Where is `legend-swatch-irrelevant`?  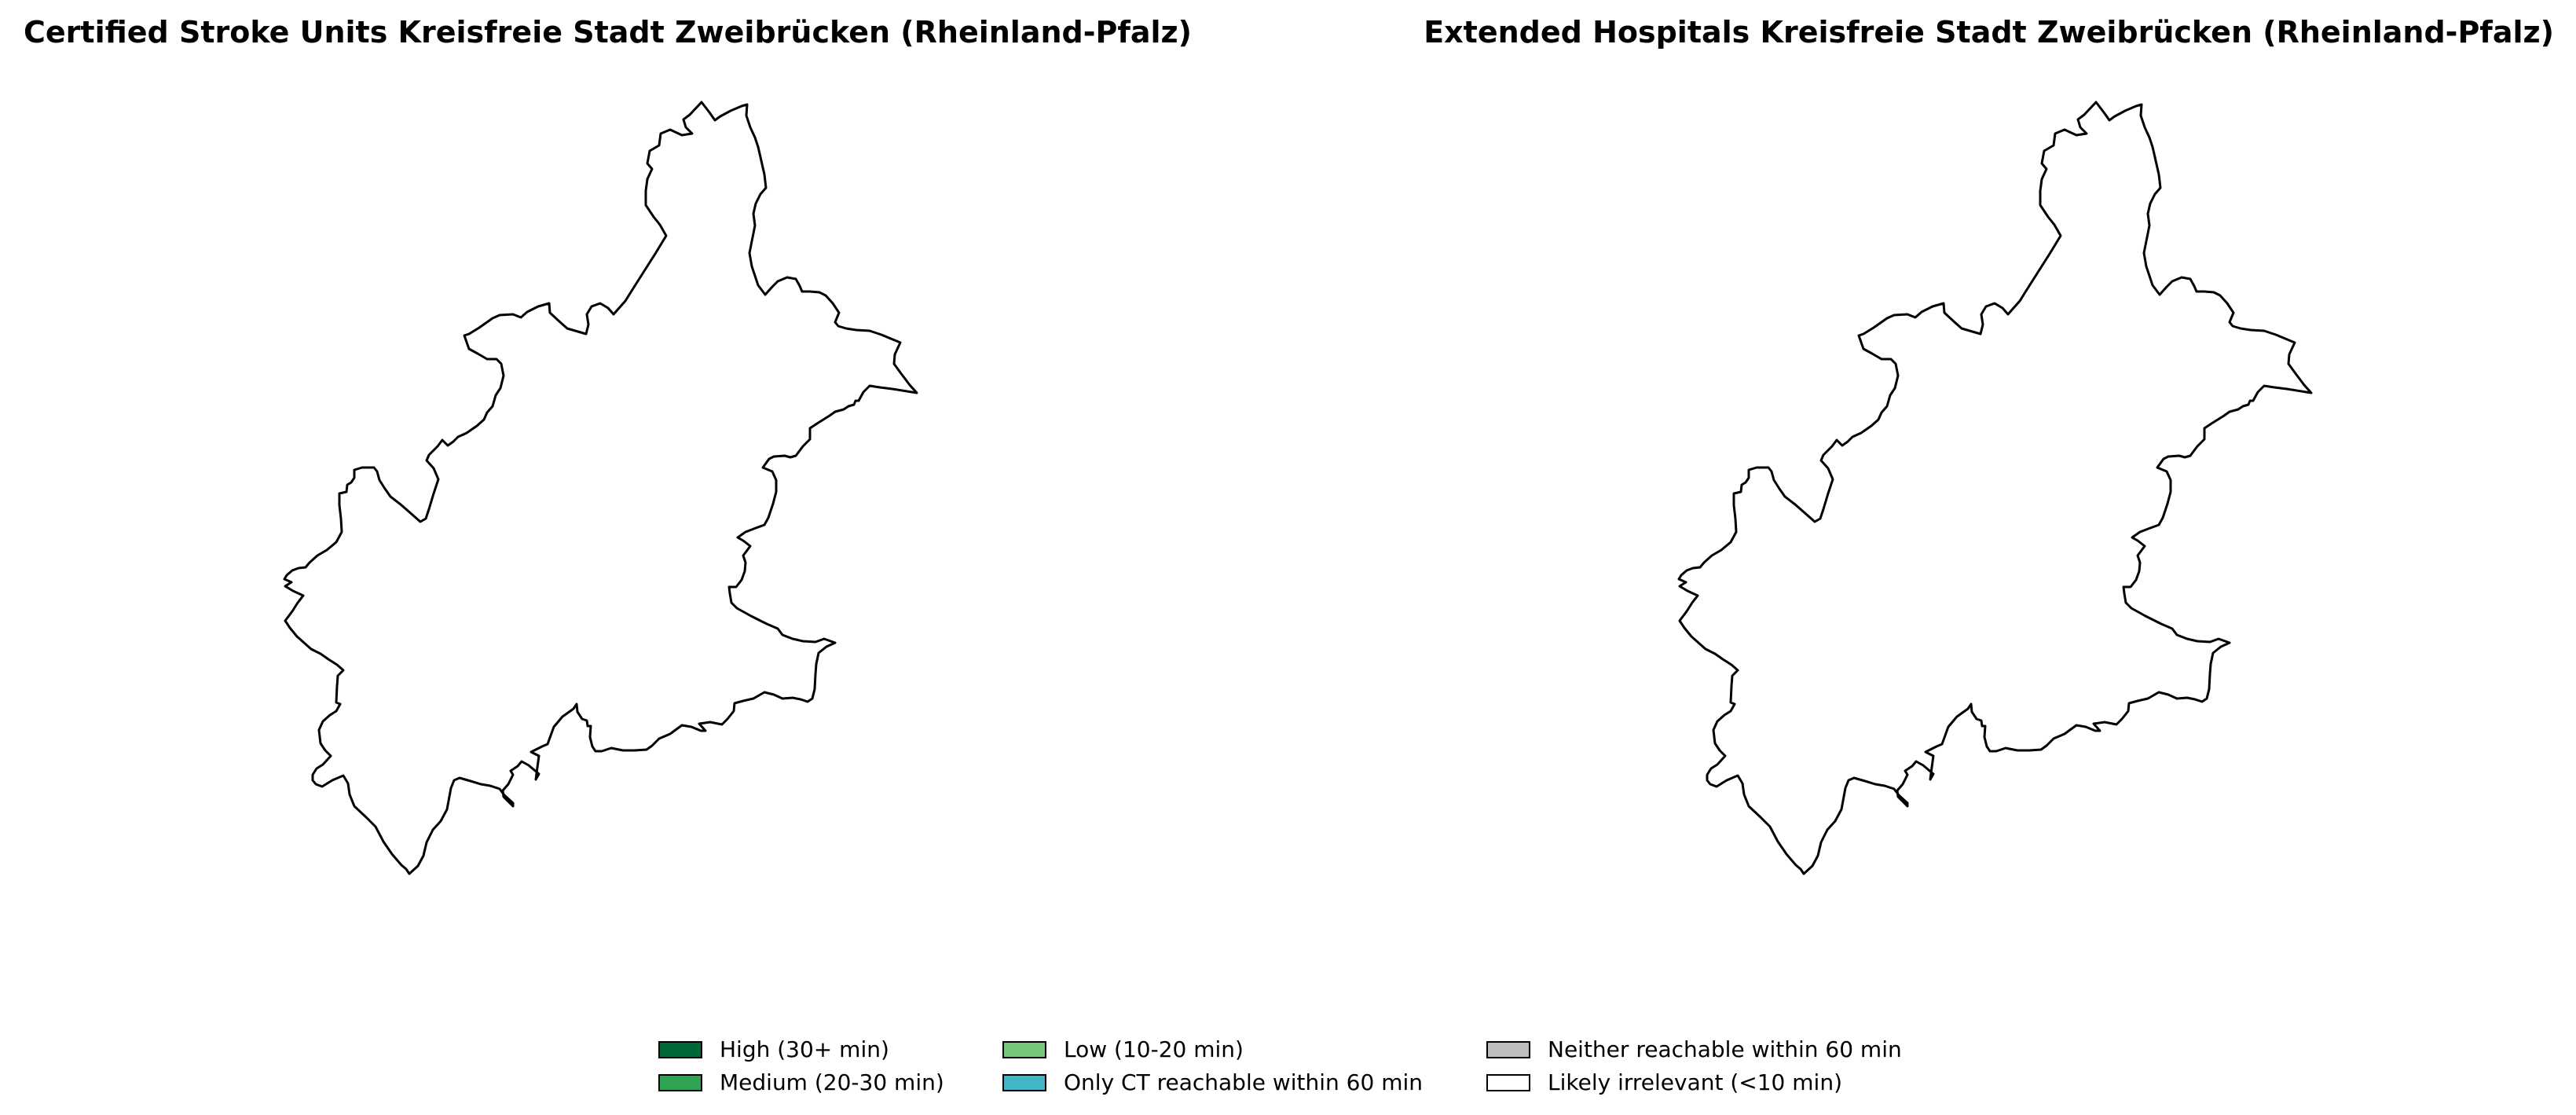 legend-swatch-irrelevant is located at coordinates (1508, 1083).